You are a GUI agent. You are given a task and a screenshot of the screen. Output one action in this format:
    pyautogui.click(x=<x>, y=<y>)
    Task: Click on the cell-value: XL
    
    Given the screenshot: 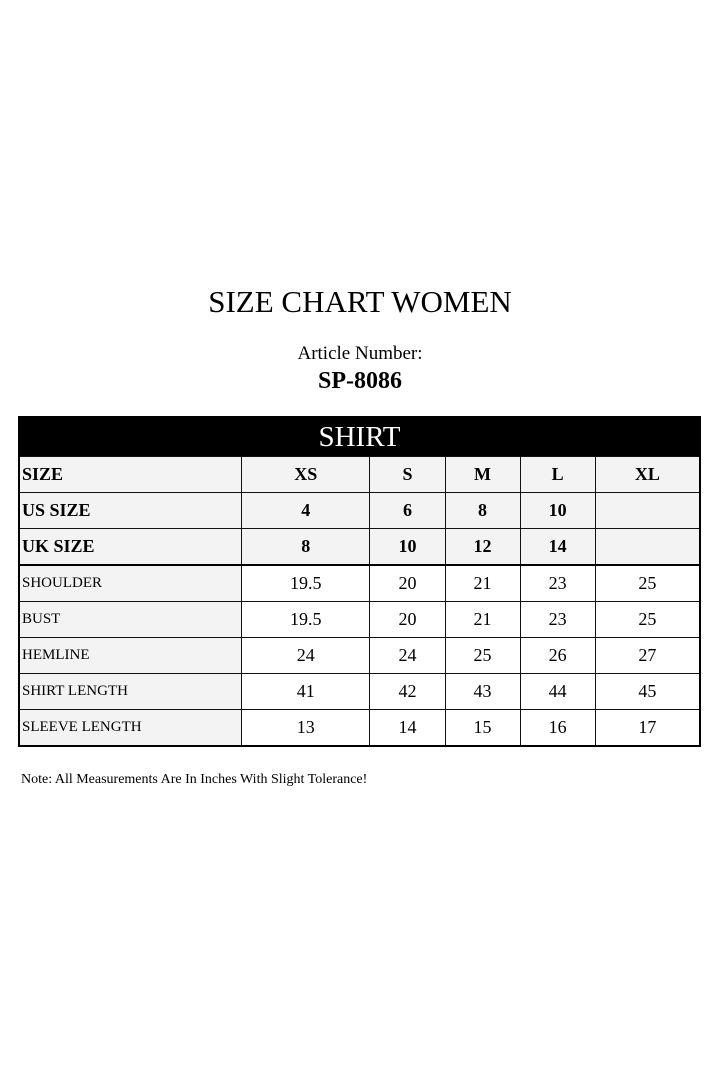 What is the action you would take?
    pyautogui.click(x=647, y=474)
    